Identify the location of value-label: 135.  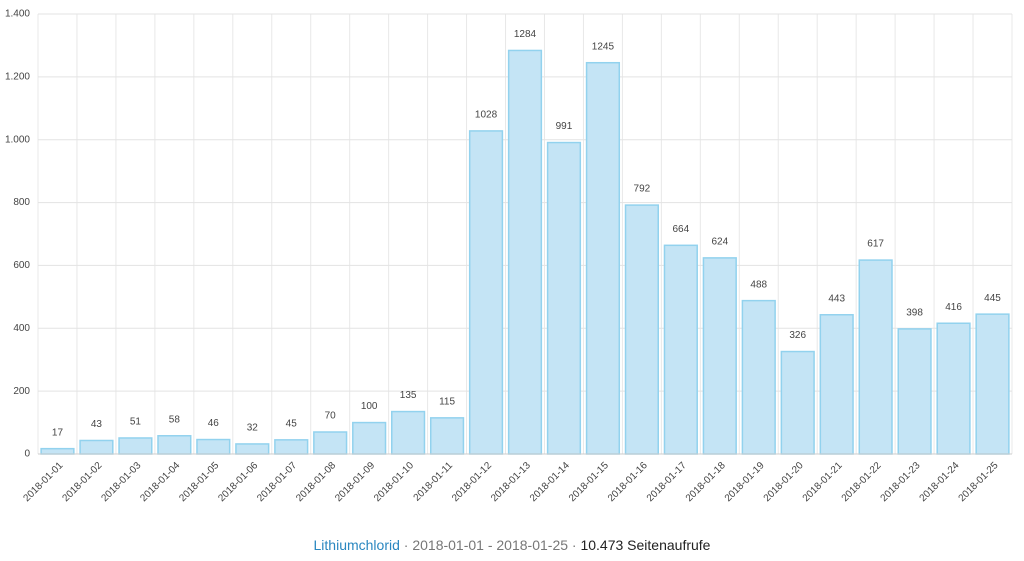
(408, 395).